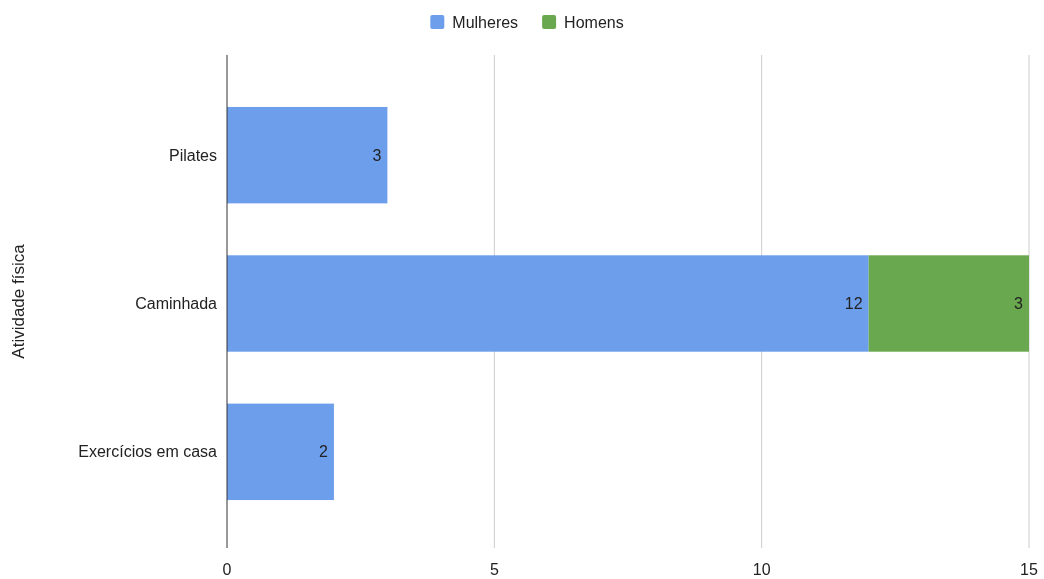  What do you see at coordinates (494, 569) in the screenshot?
I see `x-tick-label: 5` at bounding box center [494, 569].